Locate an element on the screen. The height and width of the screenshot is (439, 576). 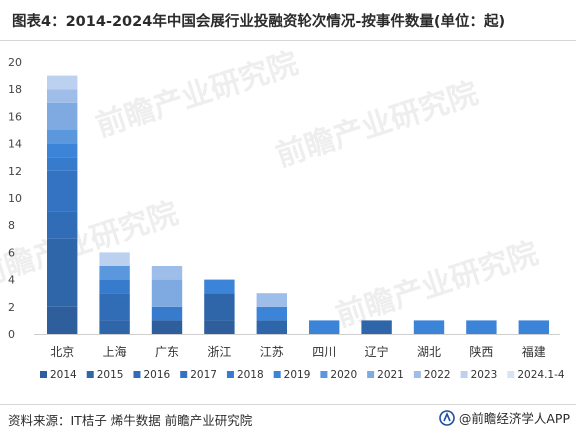
legend-item: 2020 is located at coordinates (338, 375).